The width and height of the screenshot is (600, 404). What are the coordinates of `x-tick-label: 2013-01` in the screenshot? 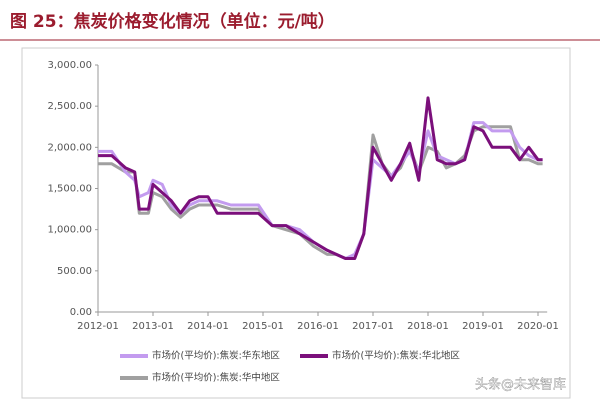 It's located at (153, 326).